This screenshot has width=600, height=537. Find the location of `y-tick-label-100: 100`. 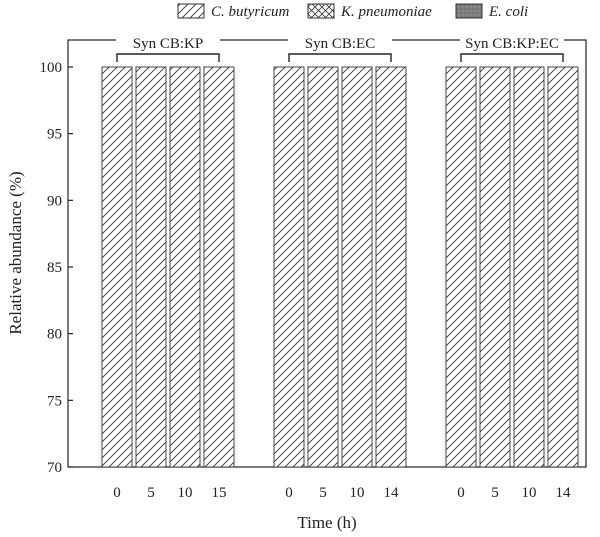

y-tick-label-100: 100 is located at coordinates (51, 68).